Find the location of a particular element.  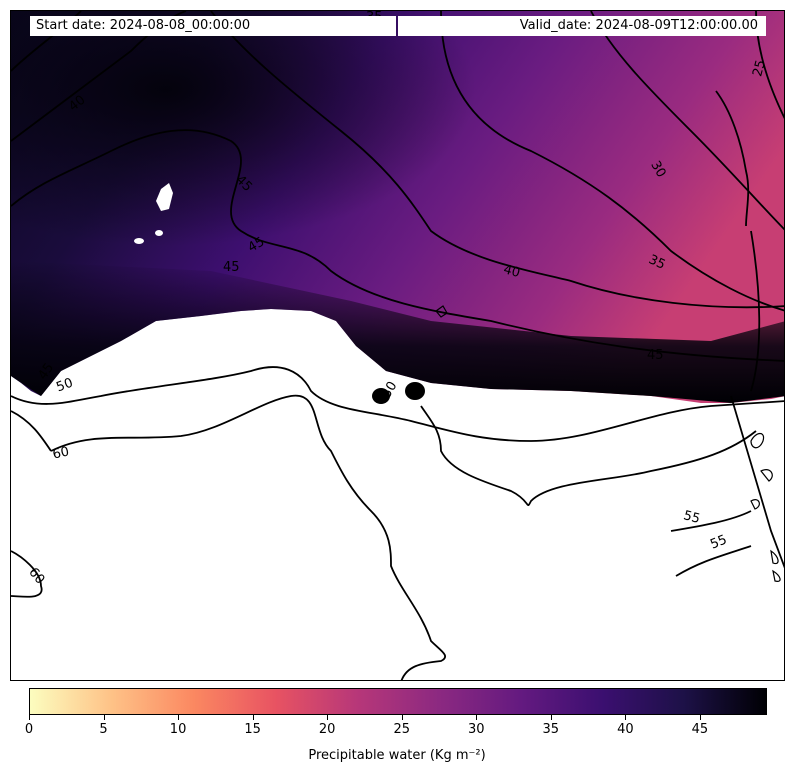

contour-label: 30 is located at coordinates (657, 169).